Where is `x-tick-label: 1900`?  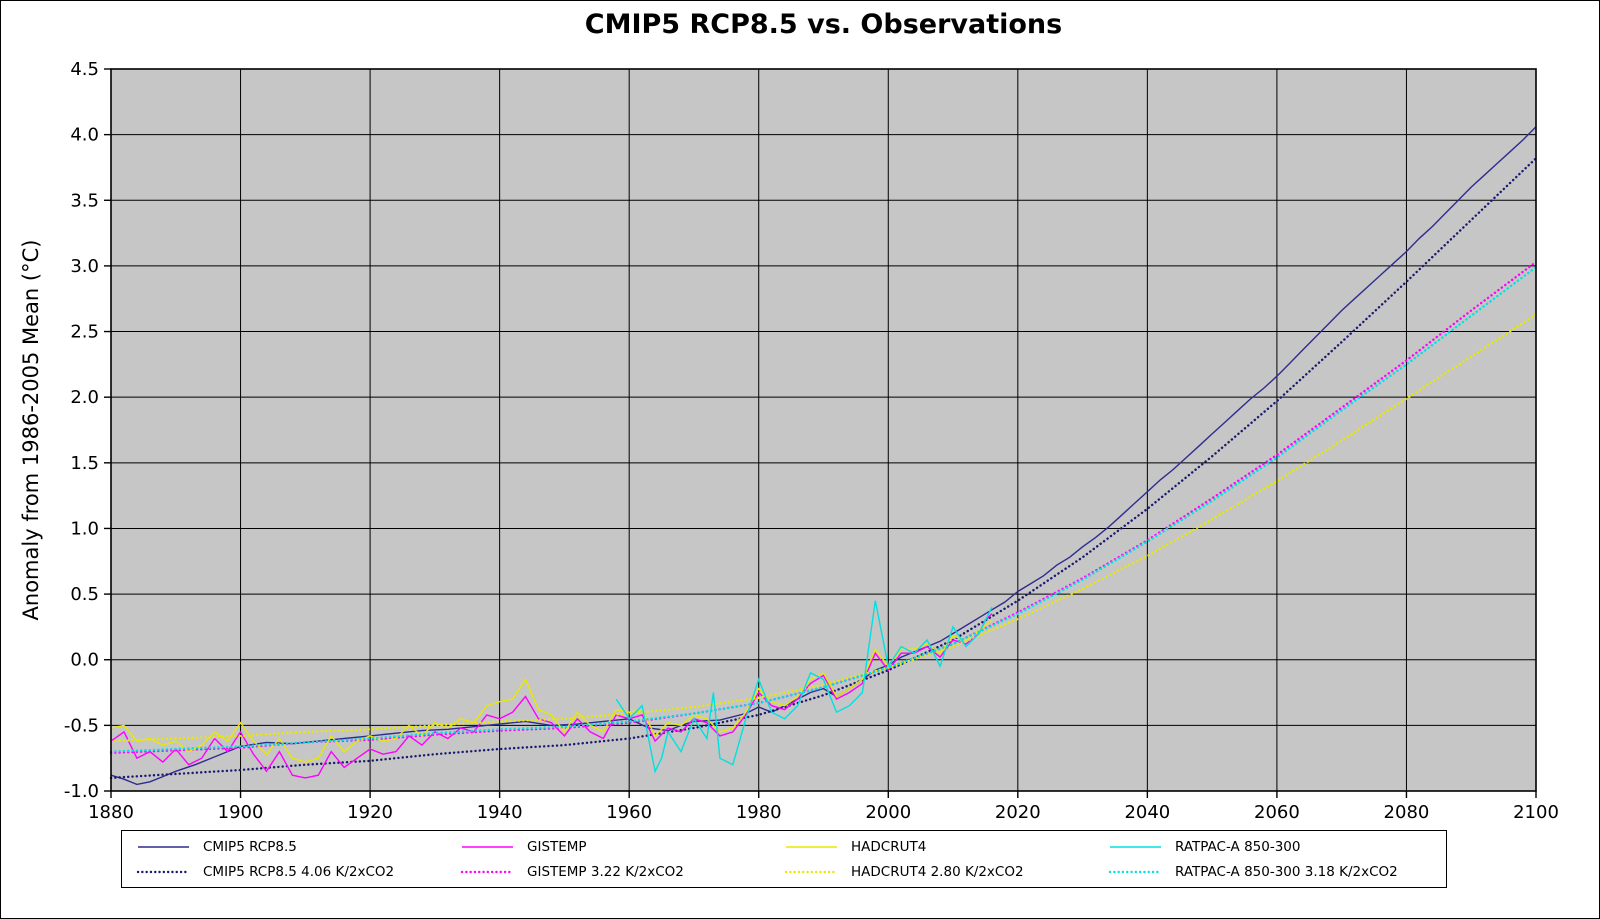 x-tick-label: 1900 is located at coordinates (241, 812).